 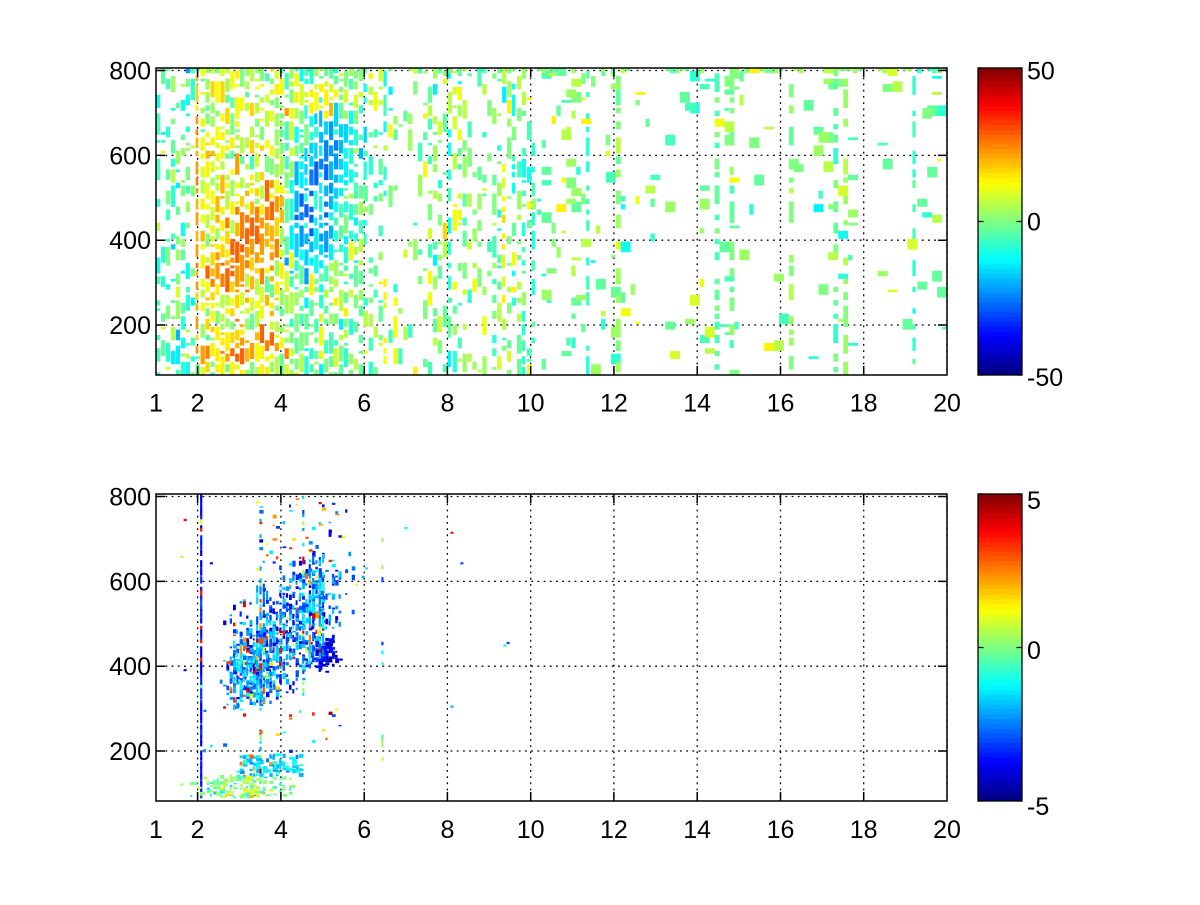 I want to click on svg-text: 5, so click(x=1034, y=501).